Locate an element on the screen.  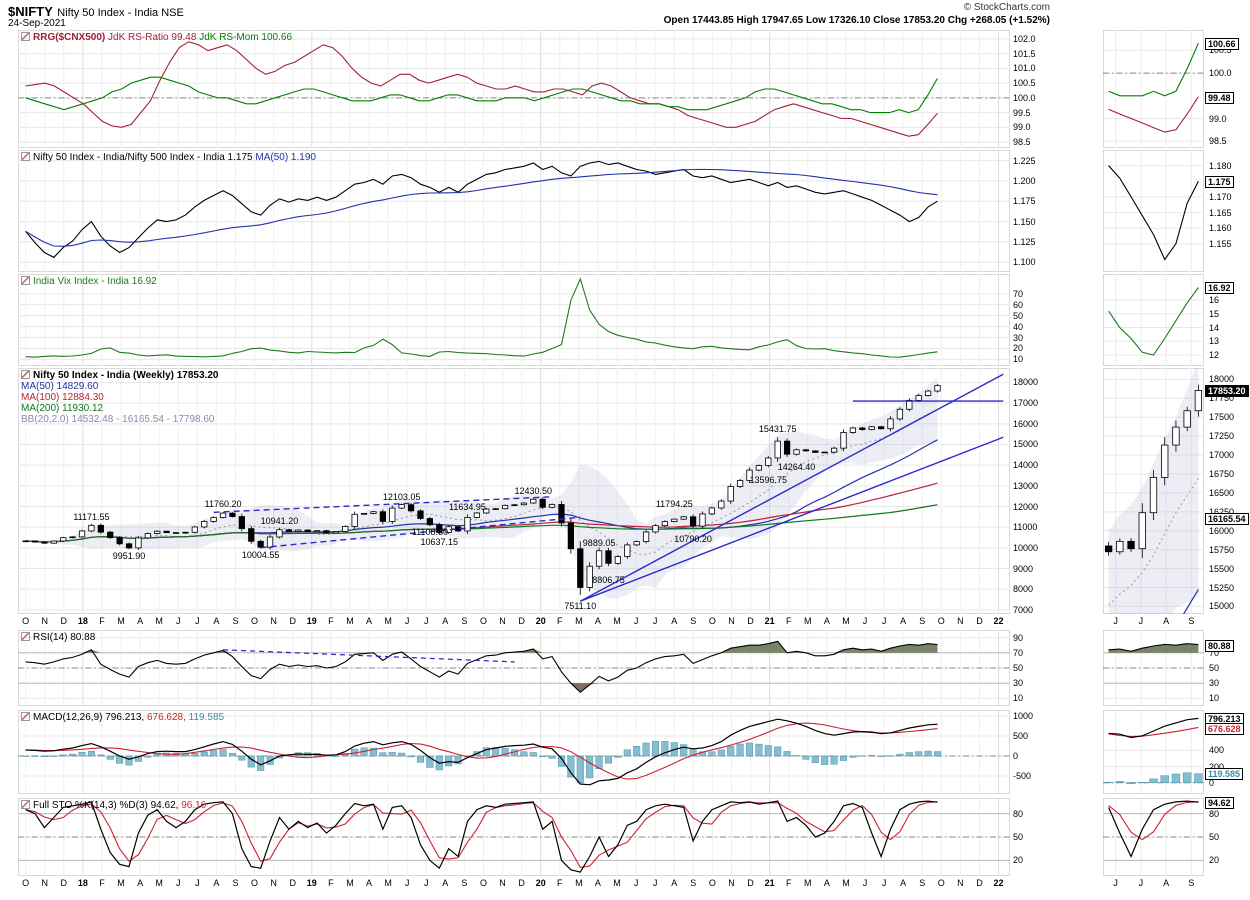
y-axis-tick: 10000 is located at coordinates (1026, 547).